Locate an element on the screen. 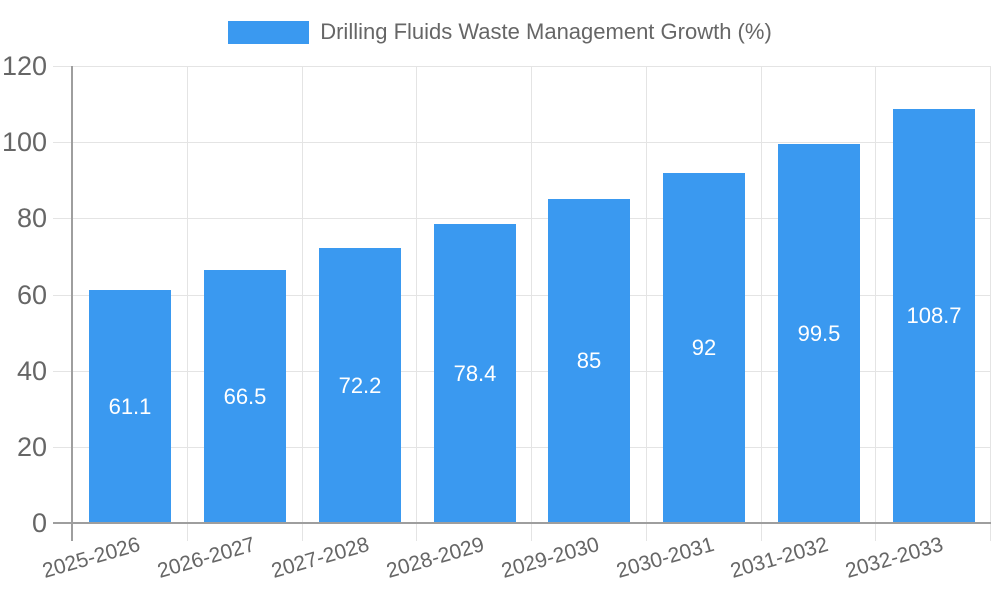  x-axis-tick-label: 2028-2029 is located at coordinates (435, 558).